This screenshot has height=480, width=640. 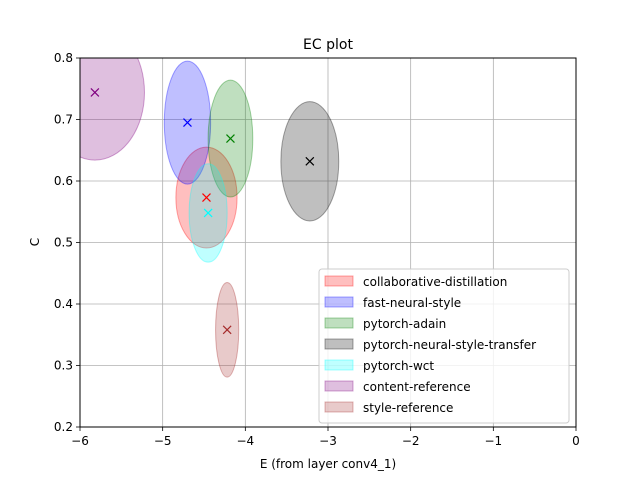 I want to click on chart-title: EC plot, so click(x=328, y=45).